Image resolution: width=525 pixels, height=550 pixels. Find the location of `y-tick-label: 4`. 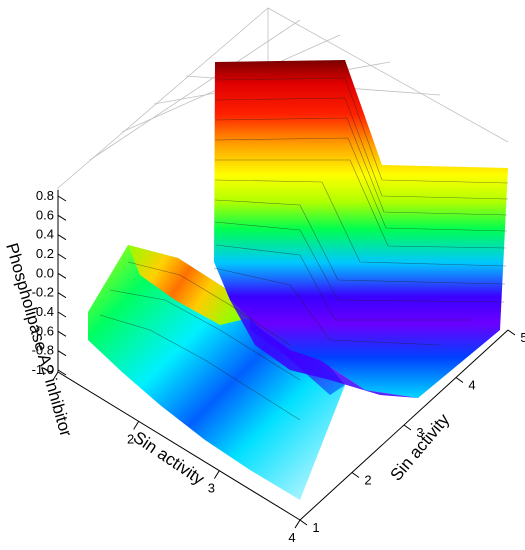

y-tick-label: 4 is located at coordinates (471, 385).